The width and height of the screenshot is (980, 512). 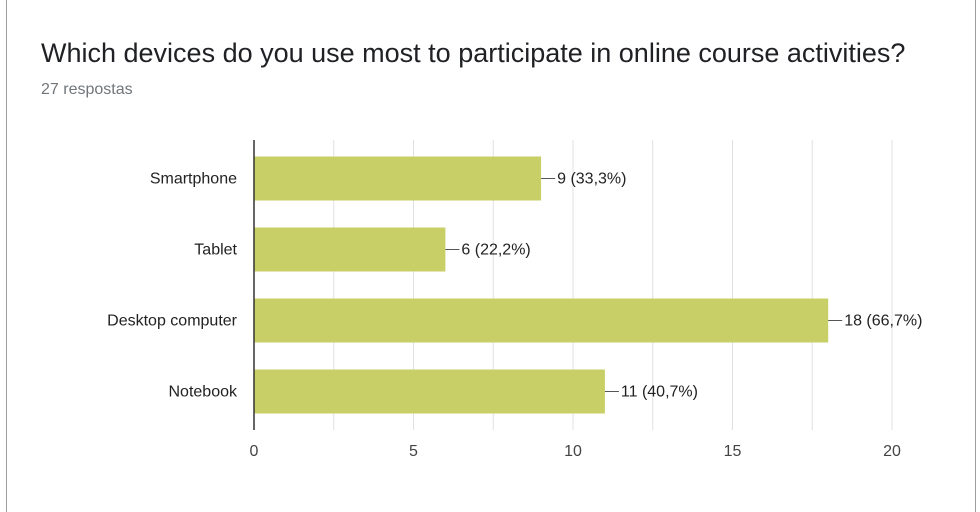 What do you see at coordinates (87, 89) in the screenshot?
I see `response-count: 27 respostas` at bounding box center [87, 89].